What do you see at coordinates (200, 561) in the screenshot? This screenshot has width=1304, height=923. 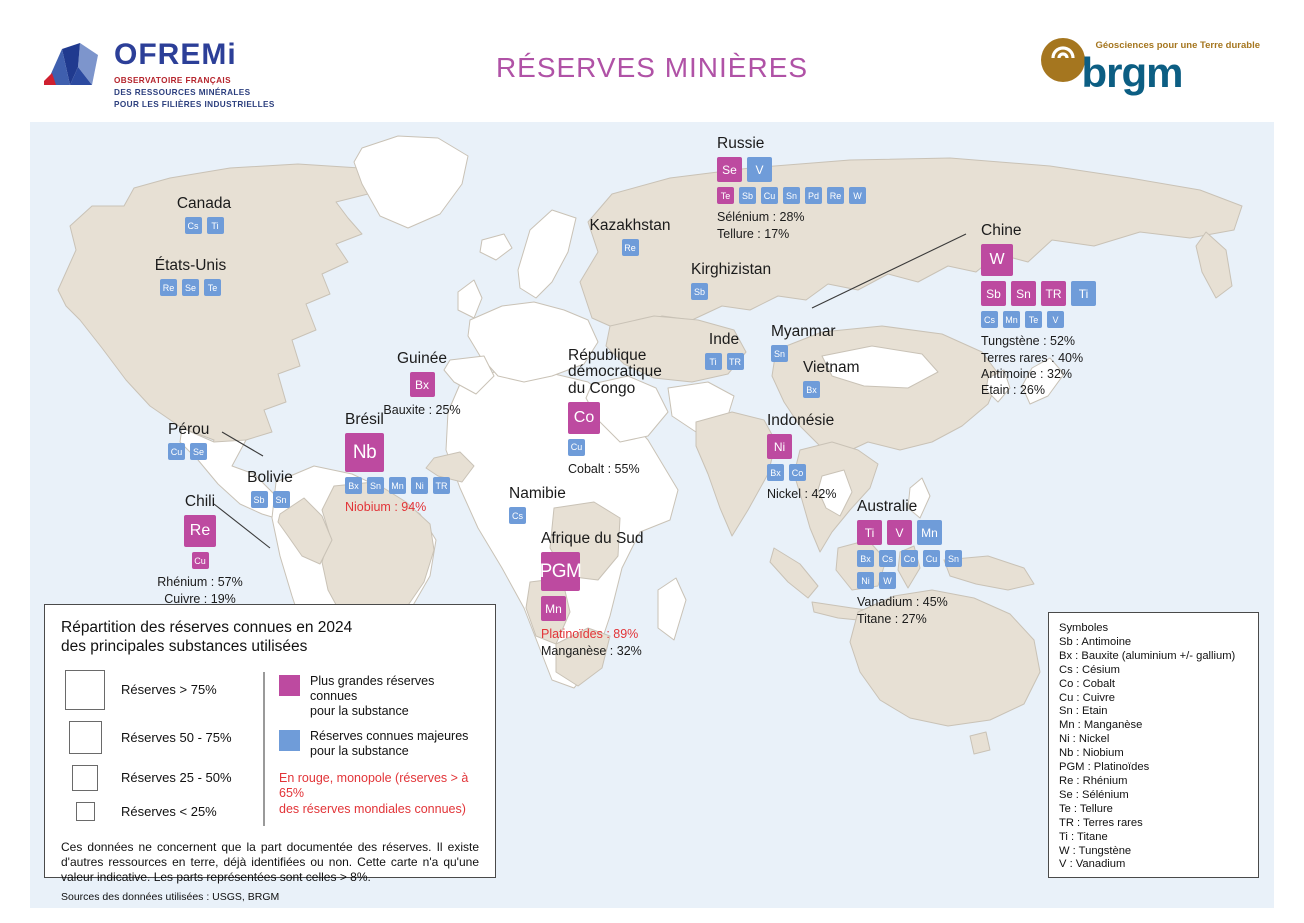 I see `mineral-square-cu: Cu` at bounding box center [200, 561].